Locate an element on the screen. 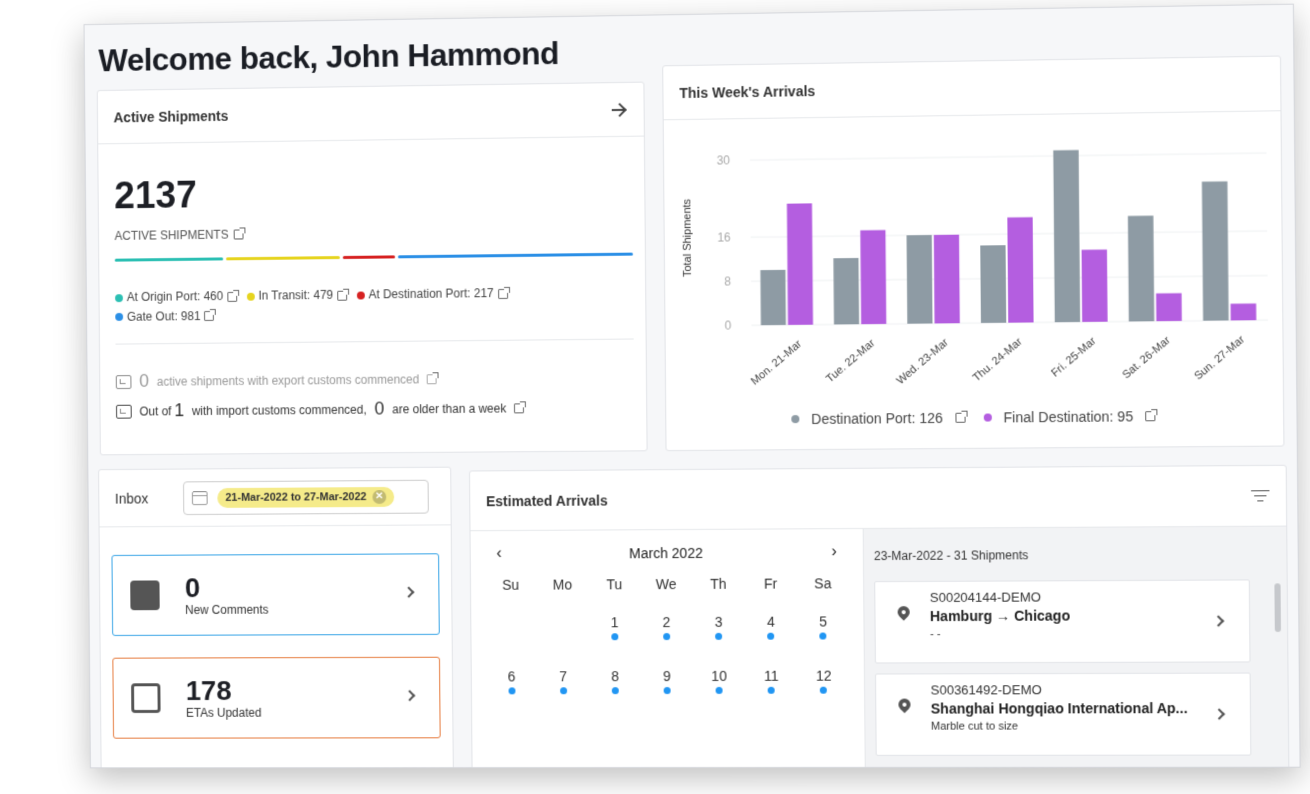  calendar-day: 11 is located at coordinates (771, 691).